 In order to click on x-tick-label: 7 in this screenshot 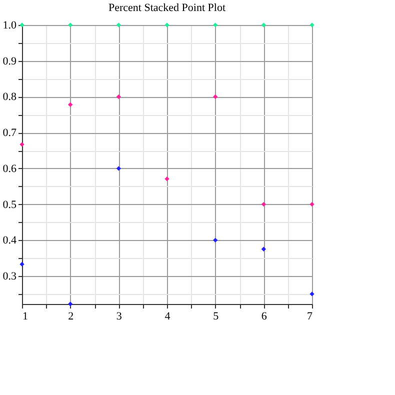, I will do `click(310, 316)`.